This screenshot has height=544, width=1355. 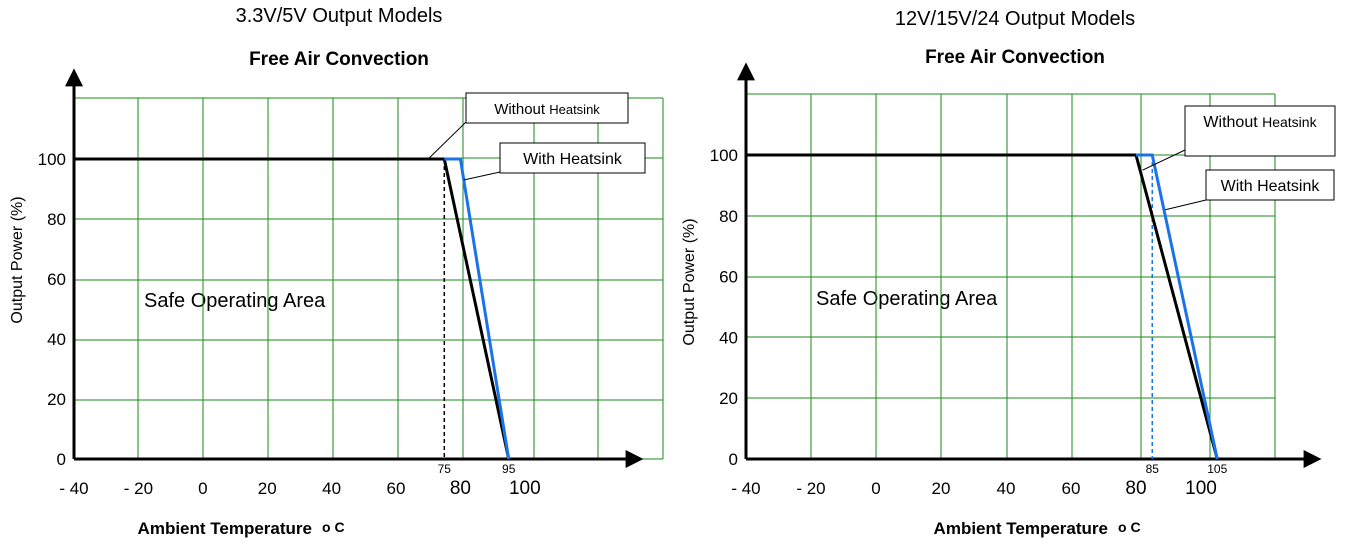 What do you see at coordinates (339, 16) in the screenshot?
I see `chart-title: 3.3V/5V Output Models` at bounding box center [339, 16].